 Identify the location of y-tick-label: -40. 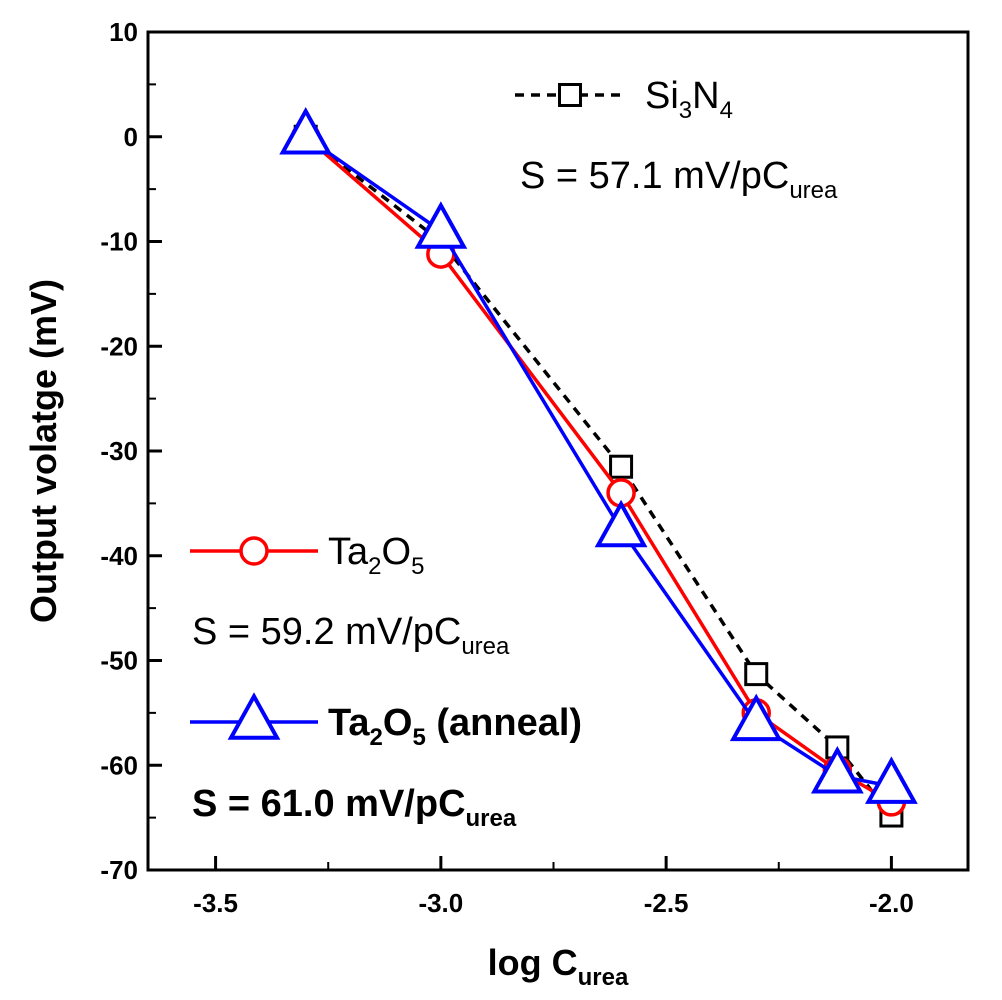
(119, 556).